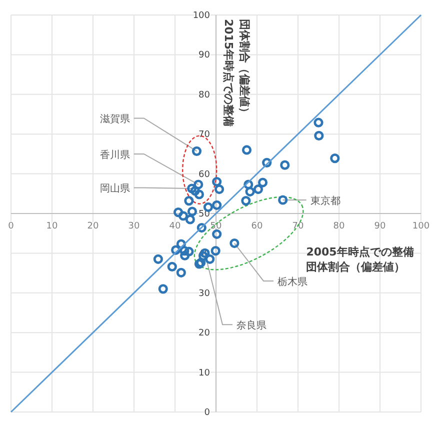 Image resolution: width=433 pixels, height=423 pixels. What do you see at coordinates (204, 175) in the screenshot?
I see `y-tick-label: 60` at bounding box center [204, 175].